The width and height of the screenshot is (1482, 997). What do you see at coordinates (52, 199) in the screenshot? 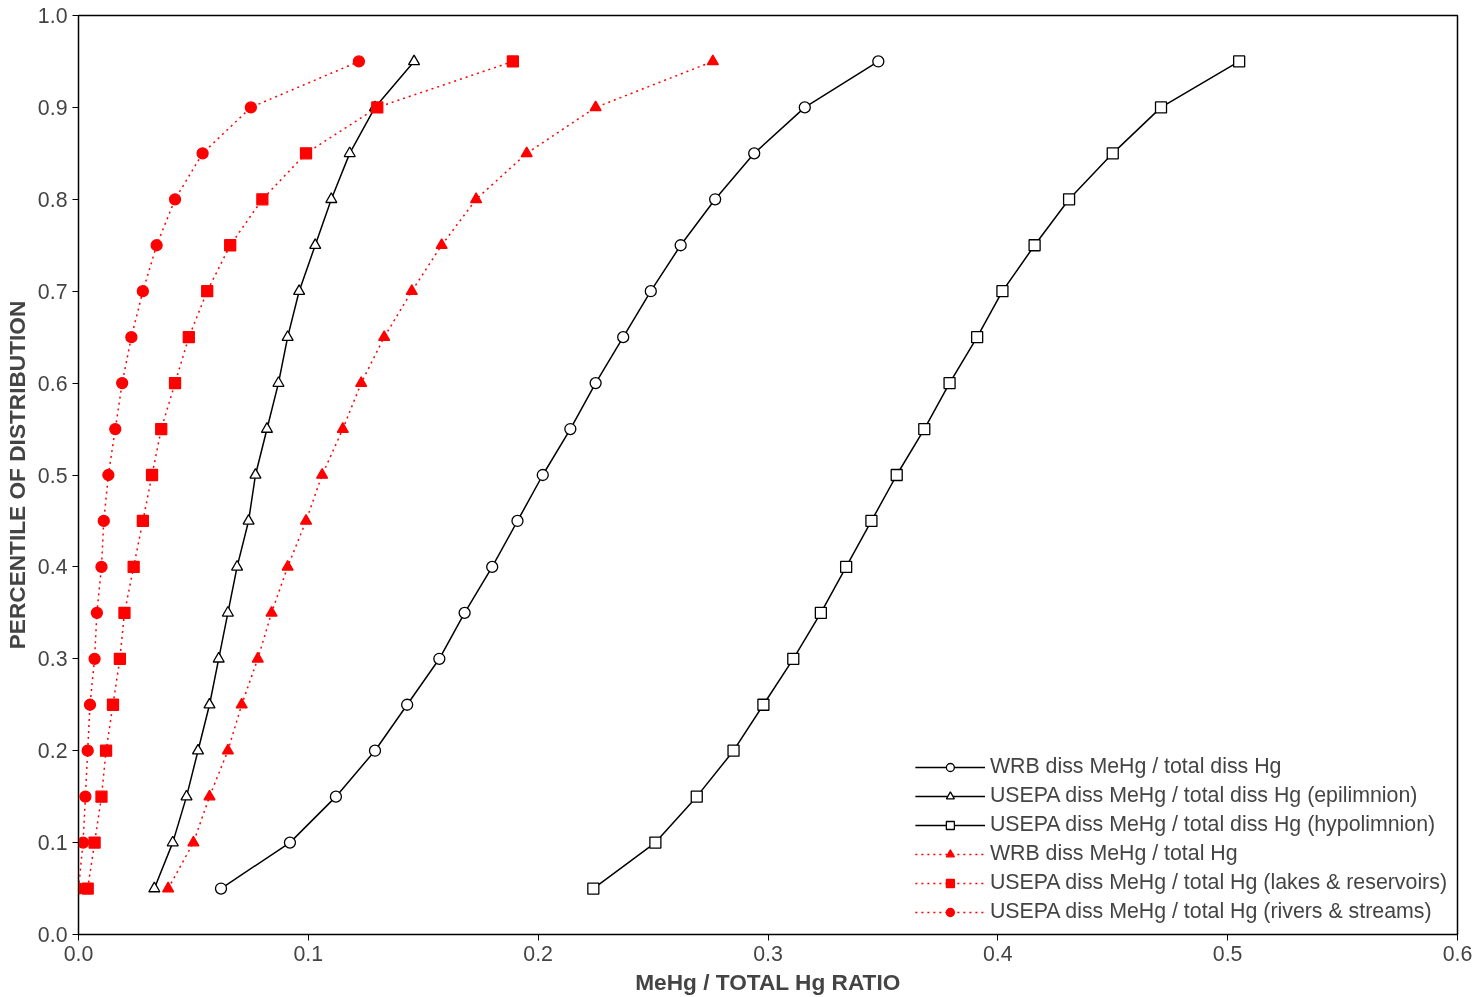
I see `y-tick-label: 0.8` at bounding box center [52, 199].